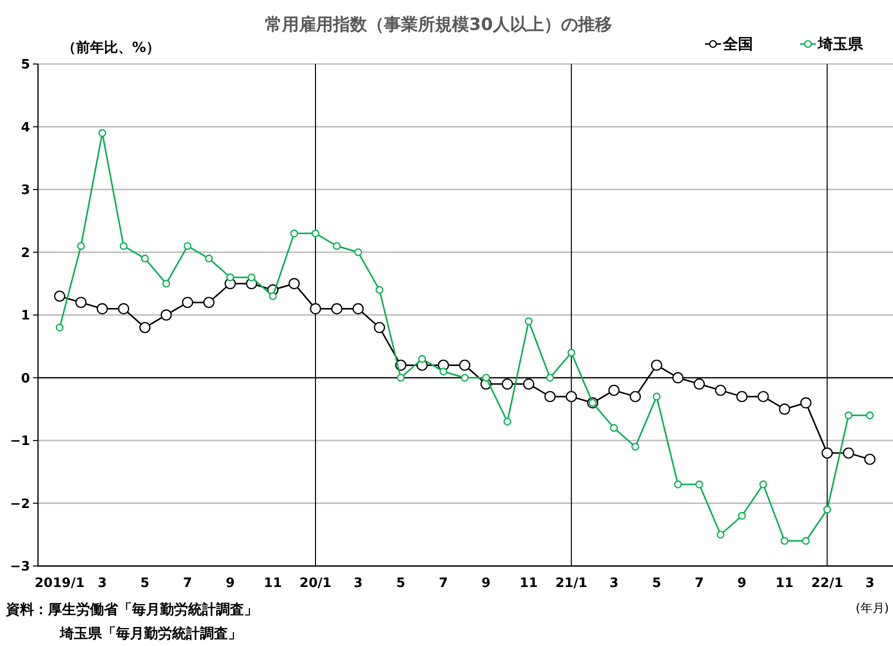 This screenshot has width=893, height=646. Describe the element at coordinates (20, 567) in the screenshot. I see `y-tick-label: −3` at that location.